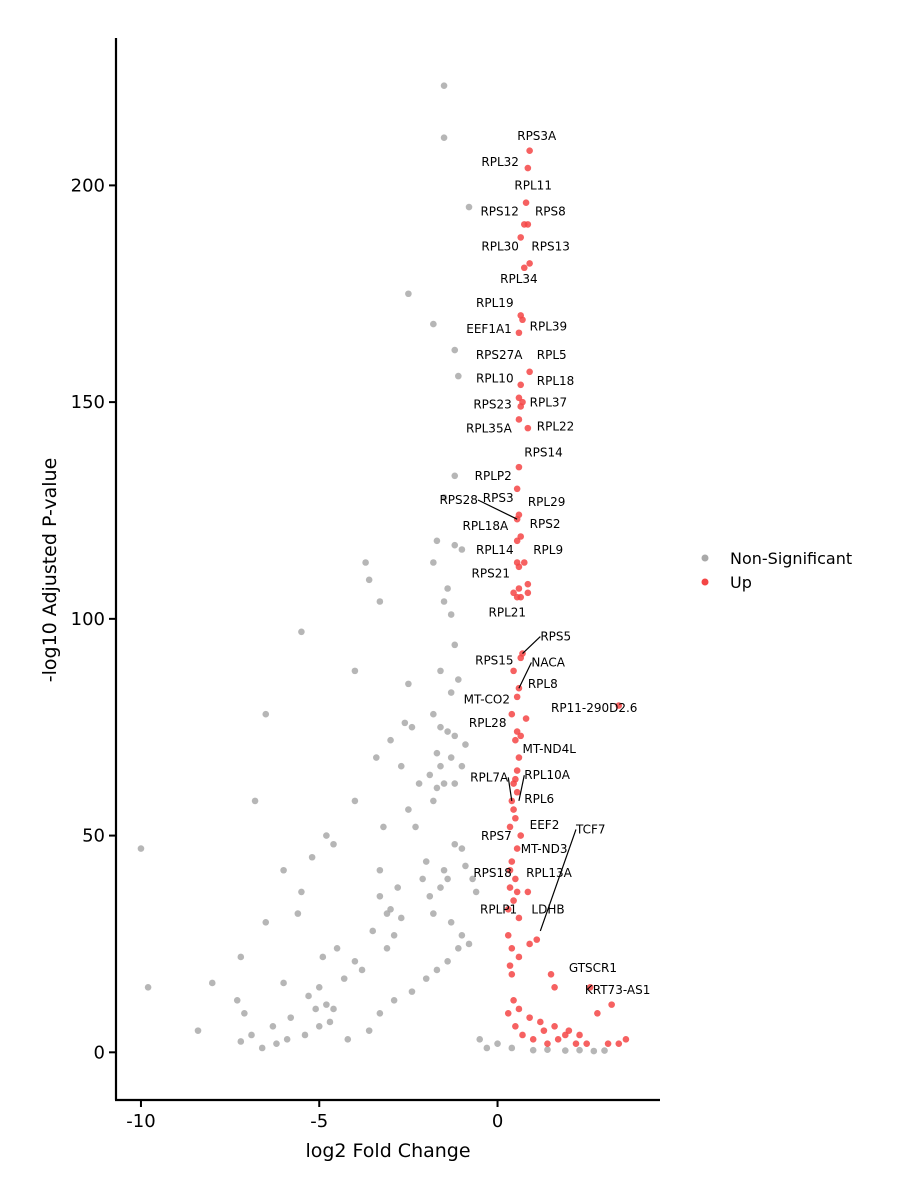 Image resolution: width=900 pixels, height=1200 pixels. I want to click on x-tick-label: 0, so click(497, 1121).